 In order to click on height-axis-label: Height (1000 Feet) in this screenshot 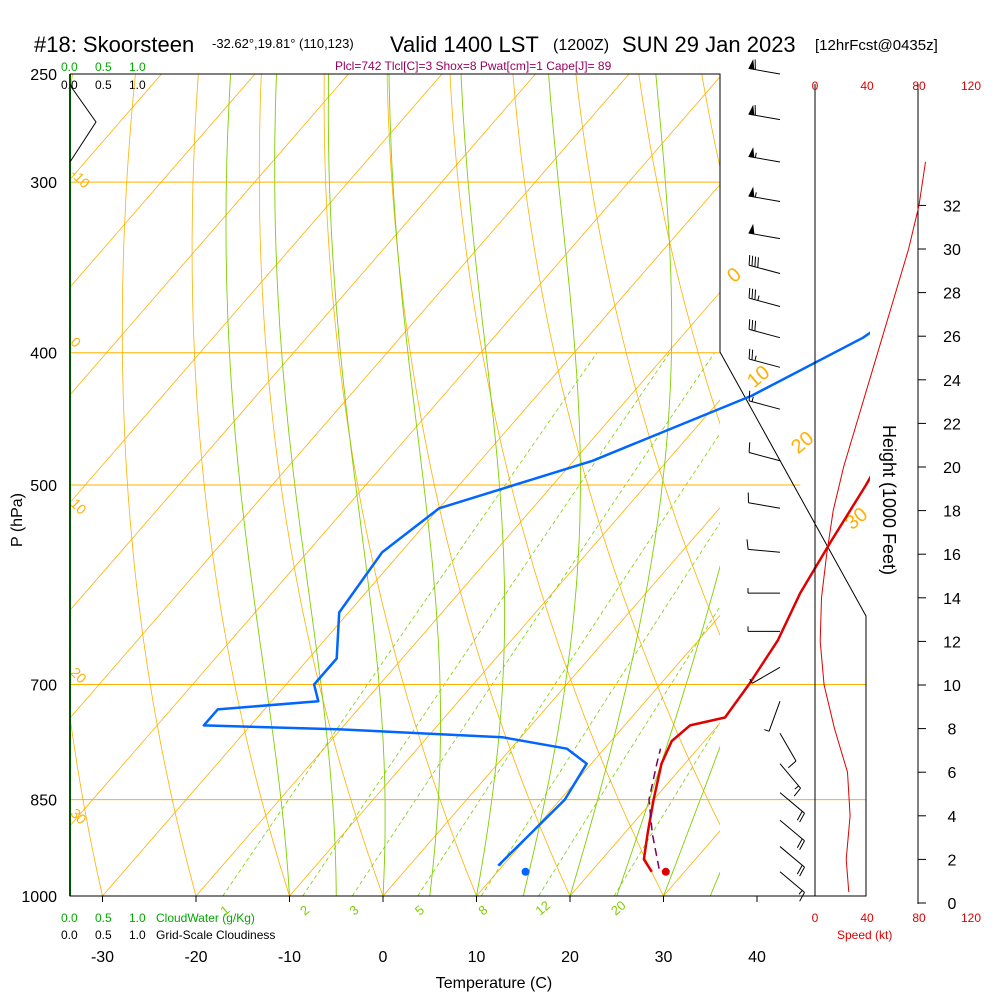, I will do `click(889, 500)`.